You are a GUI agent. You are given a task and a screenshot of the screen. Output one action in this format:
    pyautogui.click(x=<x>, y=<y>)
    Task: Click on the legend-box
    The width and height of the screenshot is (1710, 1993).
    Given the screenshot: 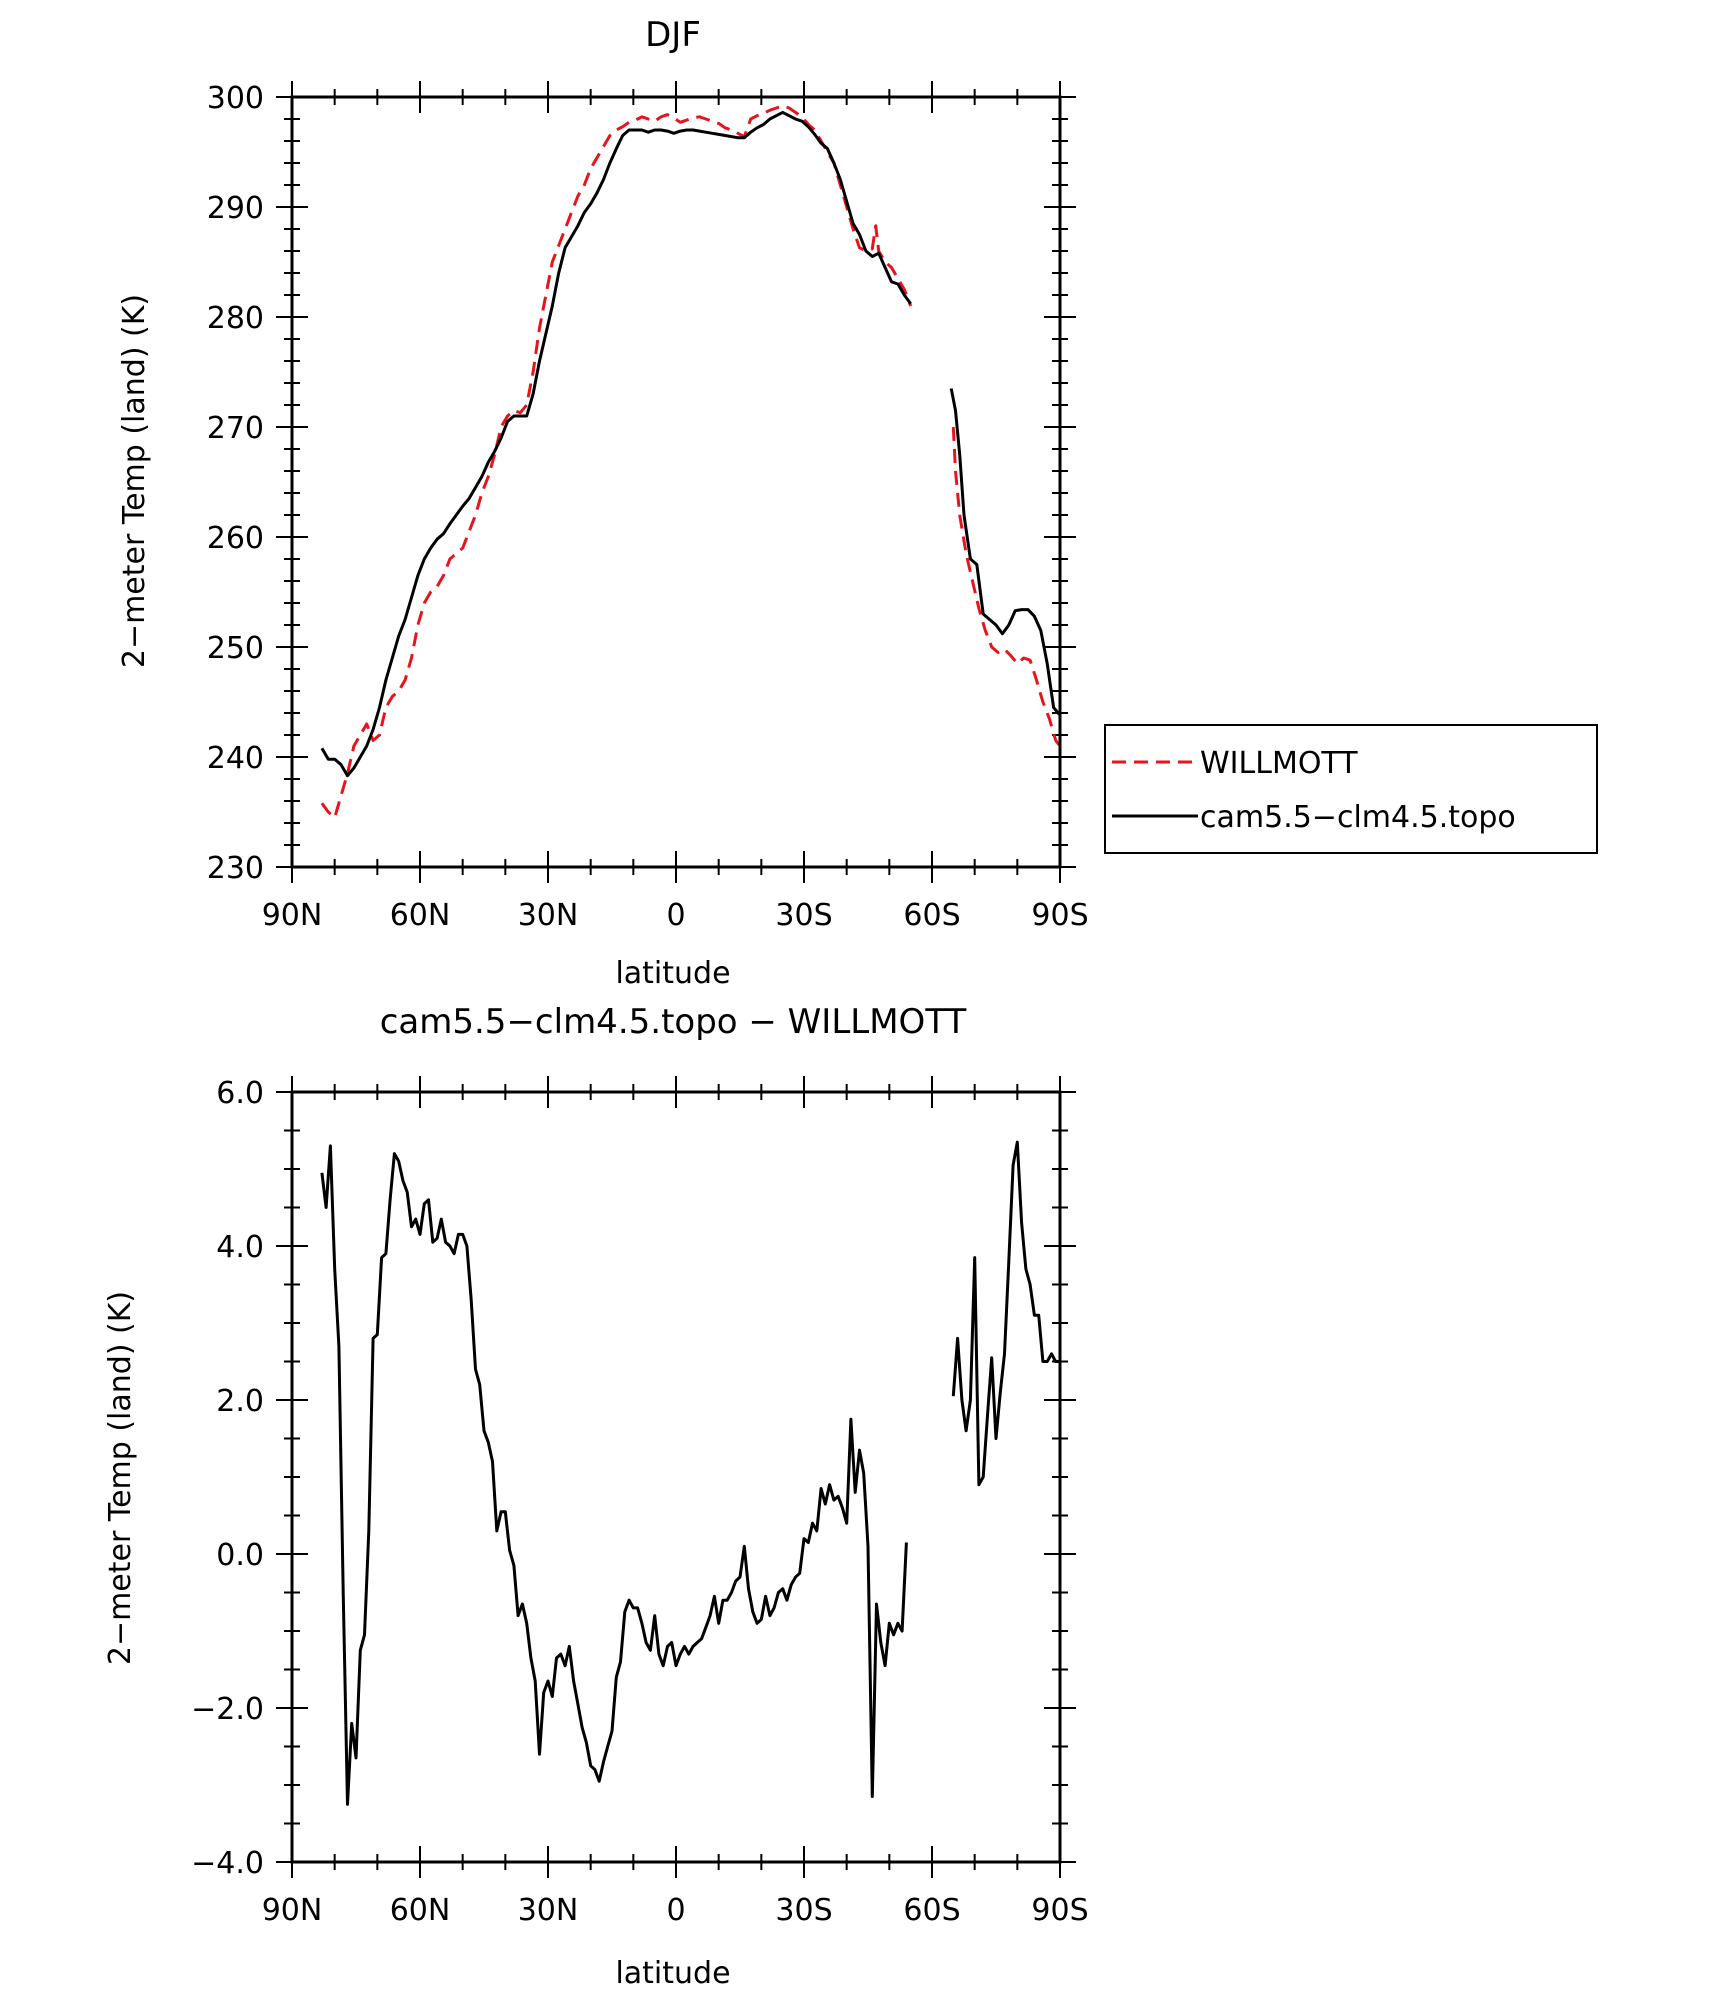 What is the action you would take?
    pyautogui.click(x=1351, y=789)
    